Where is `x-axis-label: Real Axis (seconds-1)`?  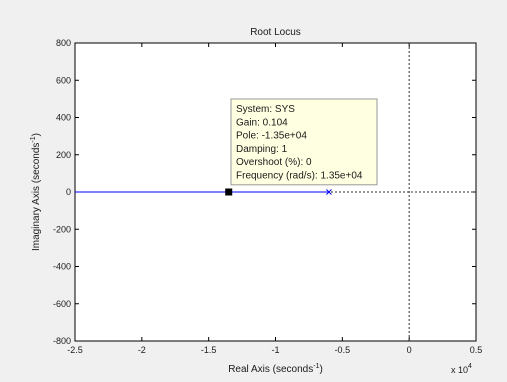 x-axis-label: Real Axis (seconds-1) is located at coordinates (275, 369).